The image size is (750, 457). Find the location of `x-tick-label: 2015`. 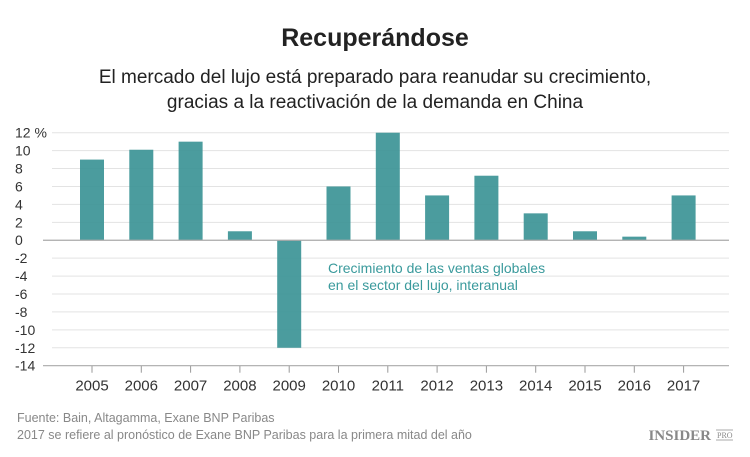

x-tick-label: 2015 is located at coordinates (584, 386).